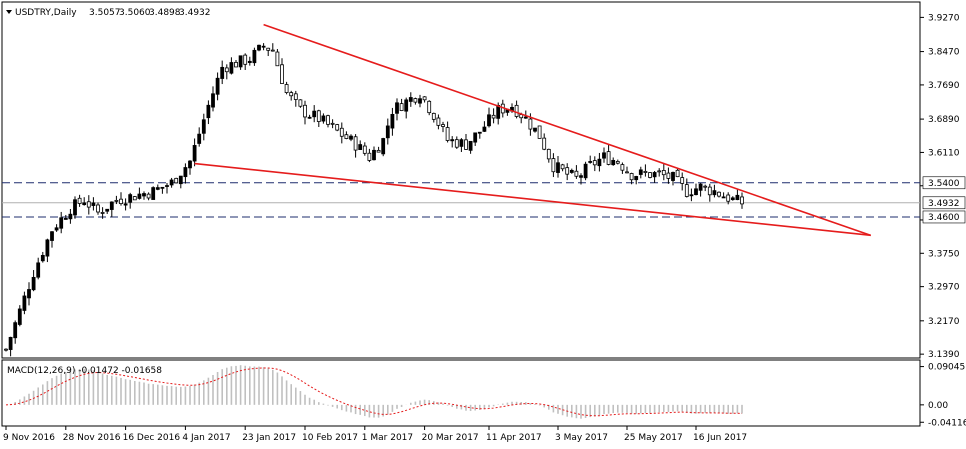 The height and width of the screenshot is (449, 966). I want to click on time-tick-label: 23 Jan 2017, so click(269, 438).